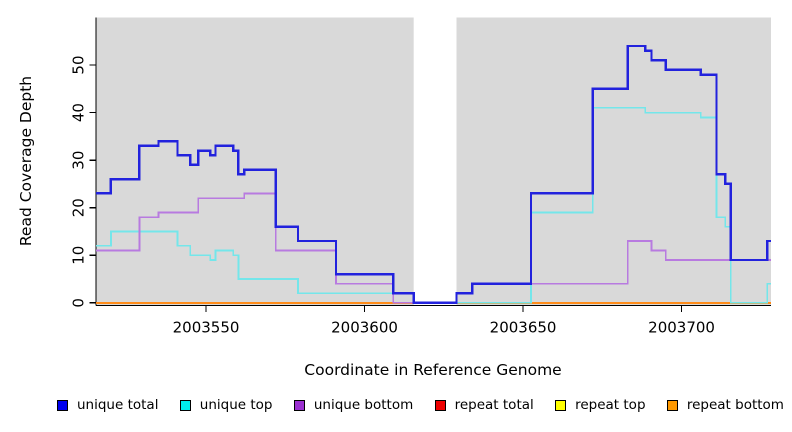  I want to click on x-tick-label-2003700: 2003700, so click(681, 328).